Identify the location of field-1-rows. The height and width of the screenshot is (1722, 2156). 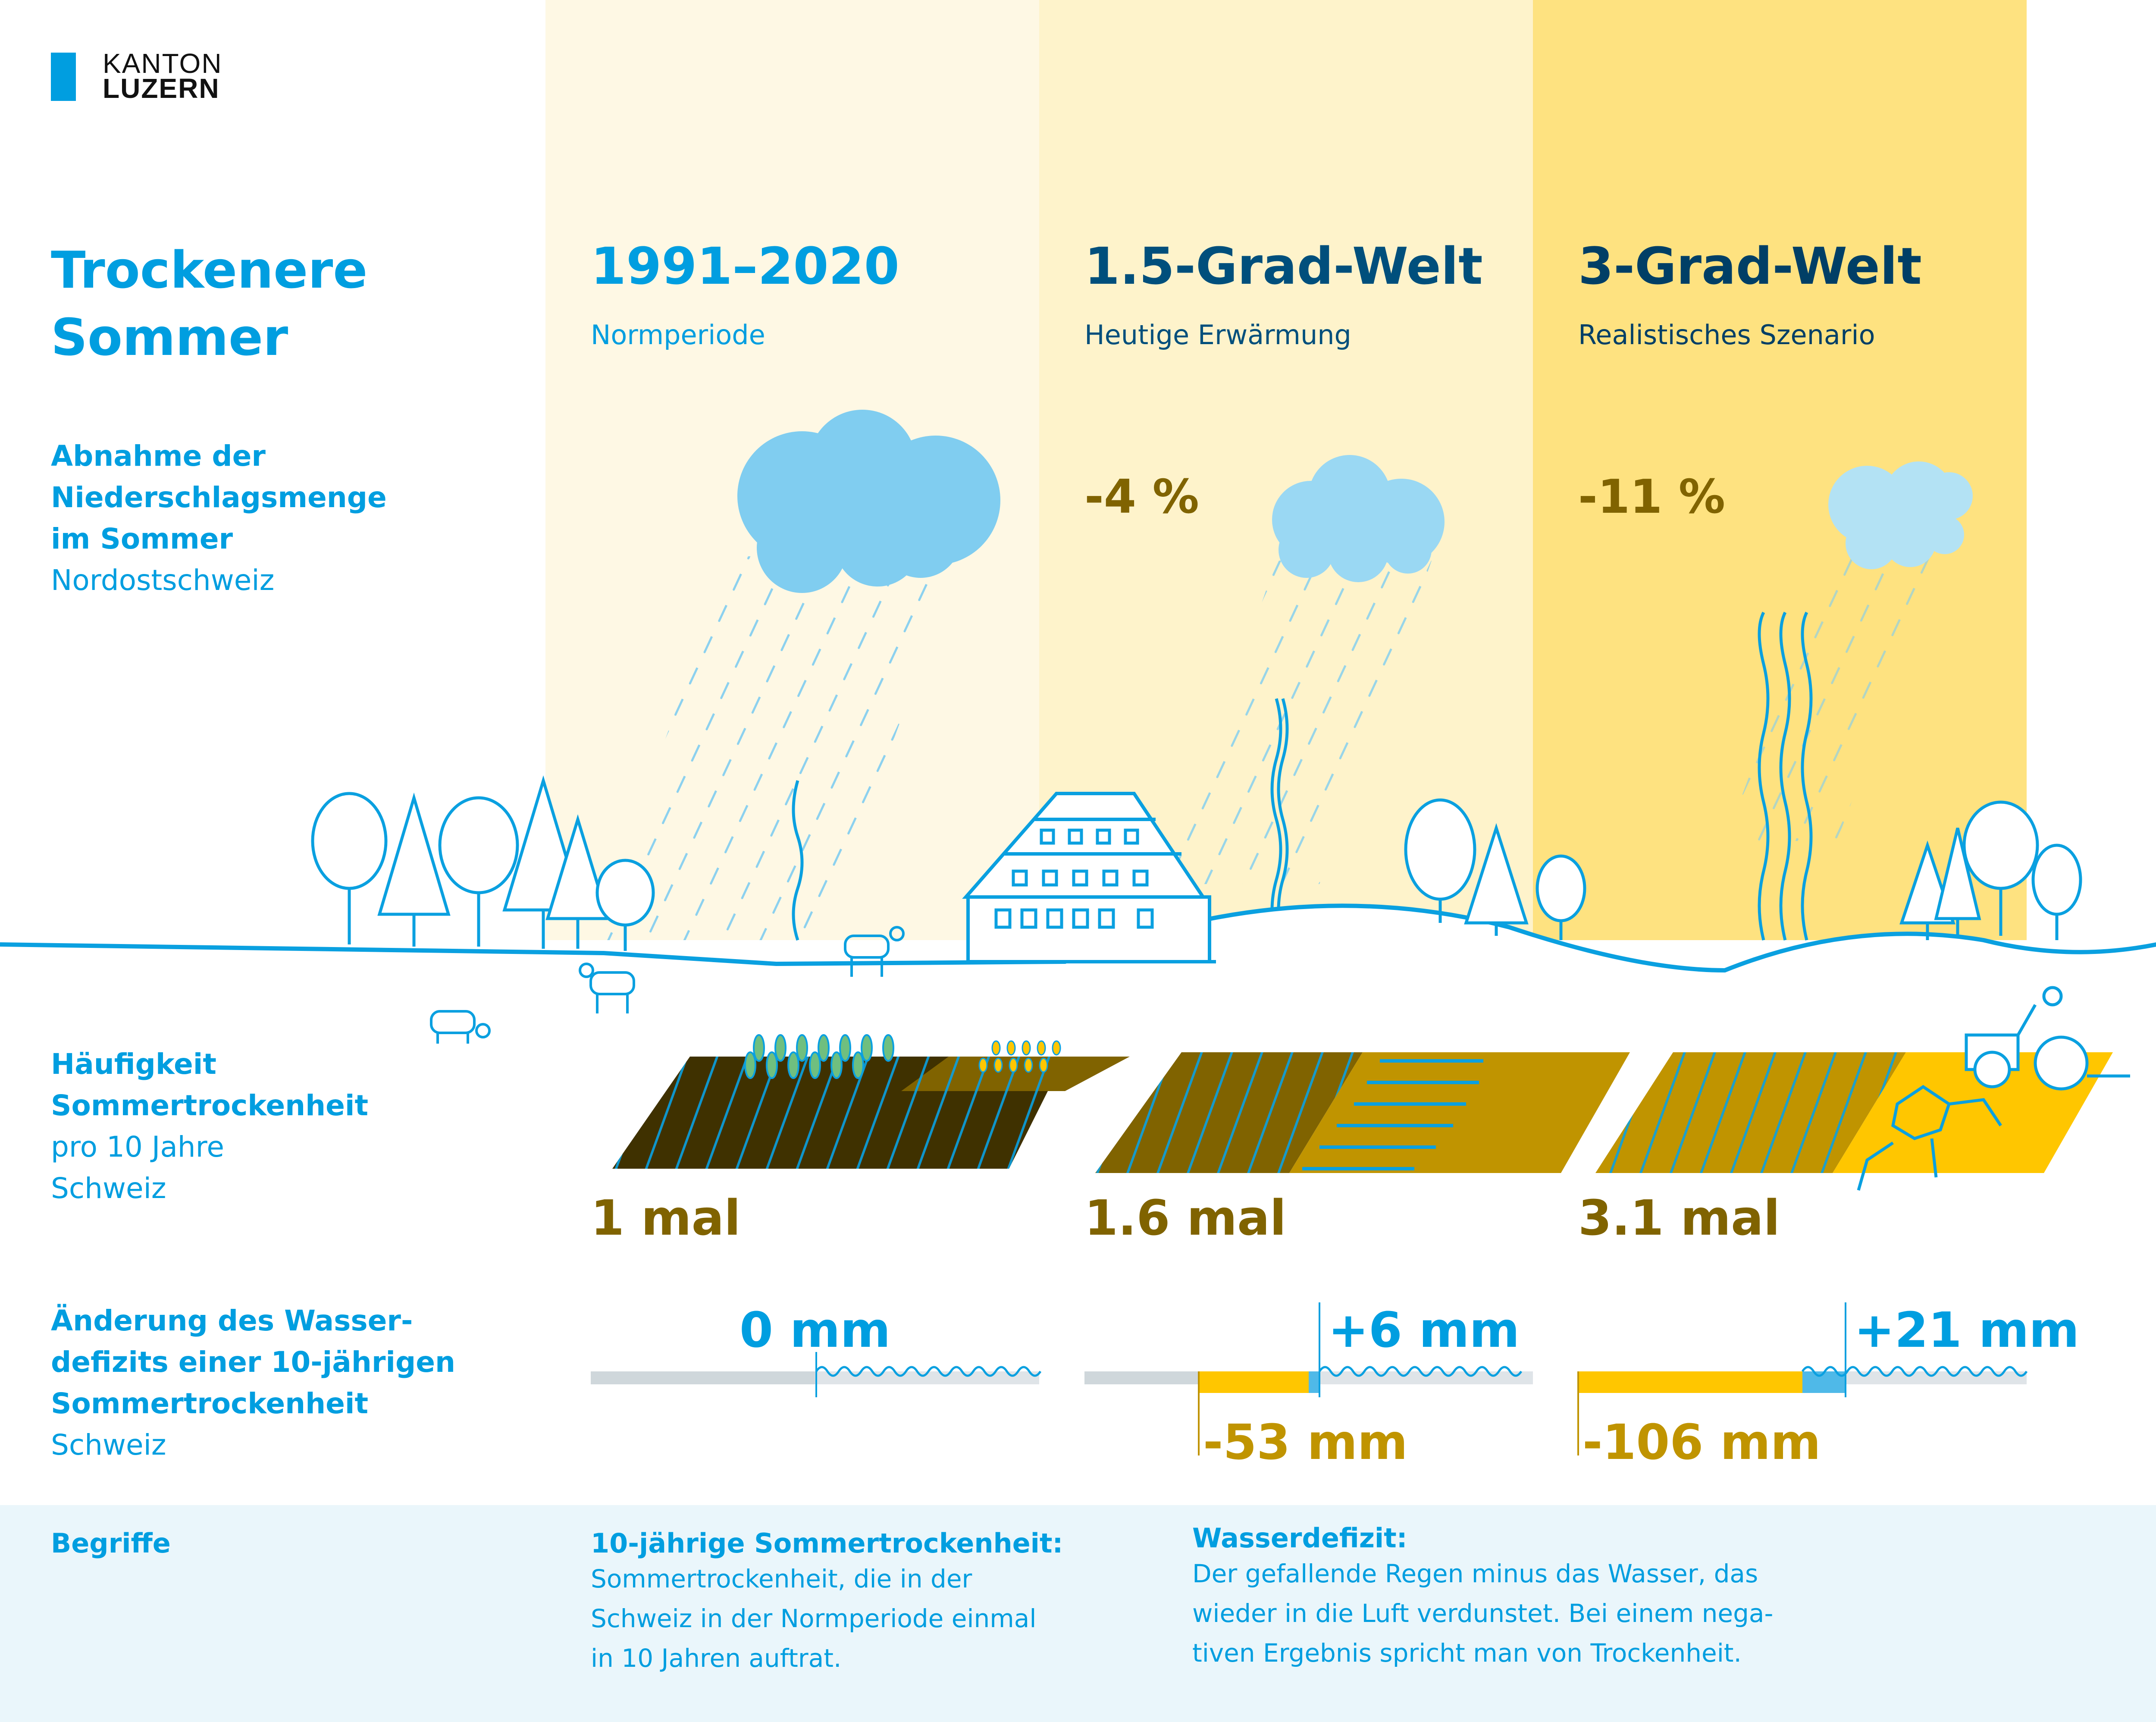
(838, 1113).